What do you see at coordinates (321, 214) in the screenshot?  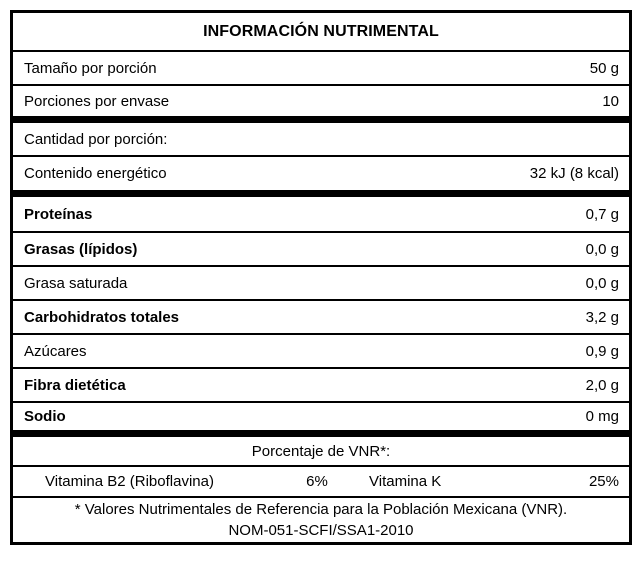 I see `row-protein: Proteínas 0,7 g` at bounding box center [321, 214].